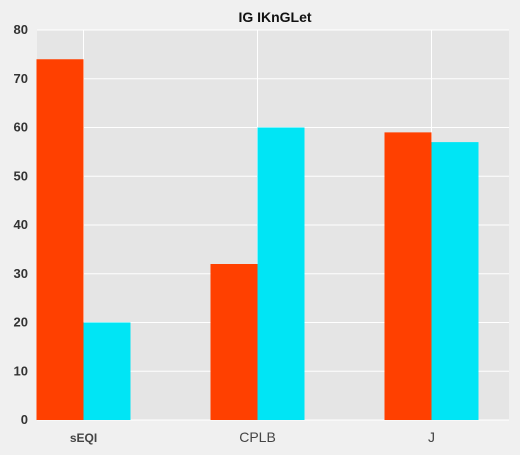 Image resolution: width=520 pixels, height=455 pixels. I want to click on y-axis-ticks: 0 10 20 30 40 50 60 70 80, so click(21, 224).